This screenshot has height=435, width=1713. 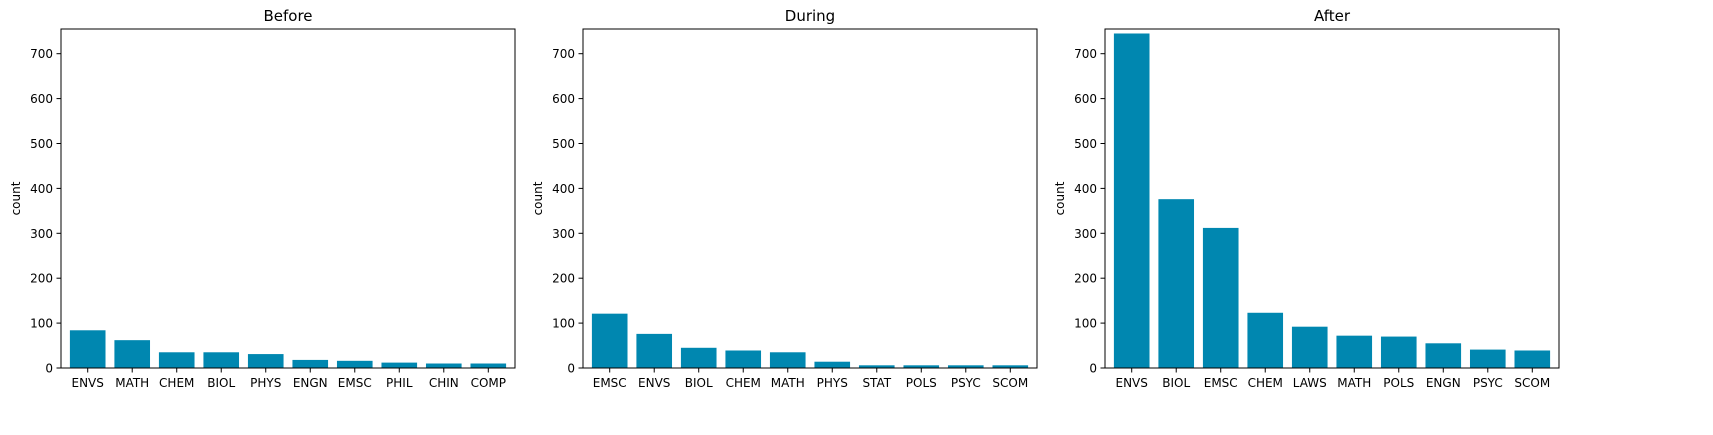 I want to click on x-tick-label: LAWS, so click(x=1310, y=383).